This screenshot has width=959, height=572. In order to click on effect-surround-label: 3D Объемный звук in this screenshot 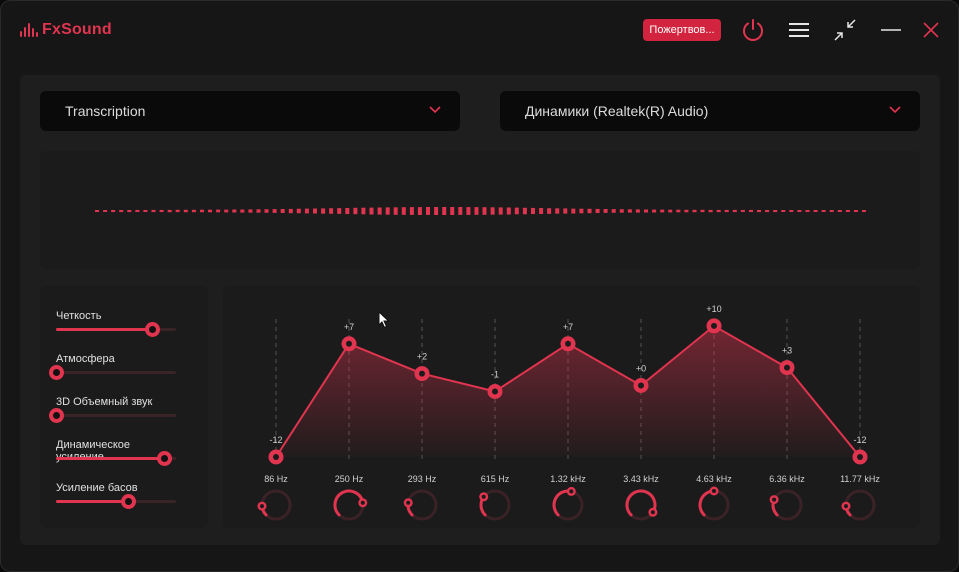, I will do `click(104, 402)`.